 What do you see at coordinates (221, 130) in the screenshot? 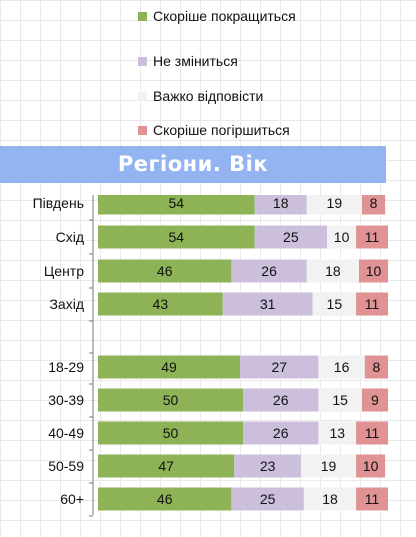
I see `legend-label-worsen: Скоріше погіршиться` at bounding box center [221, 130].